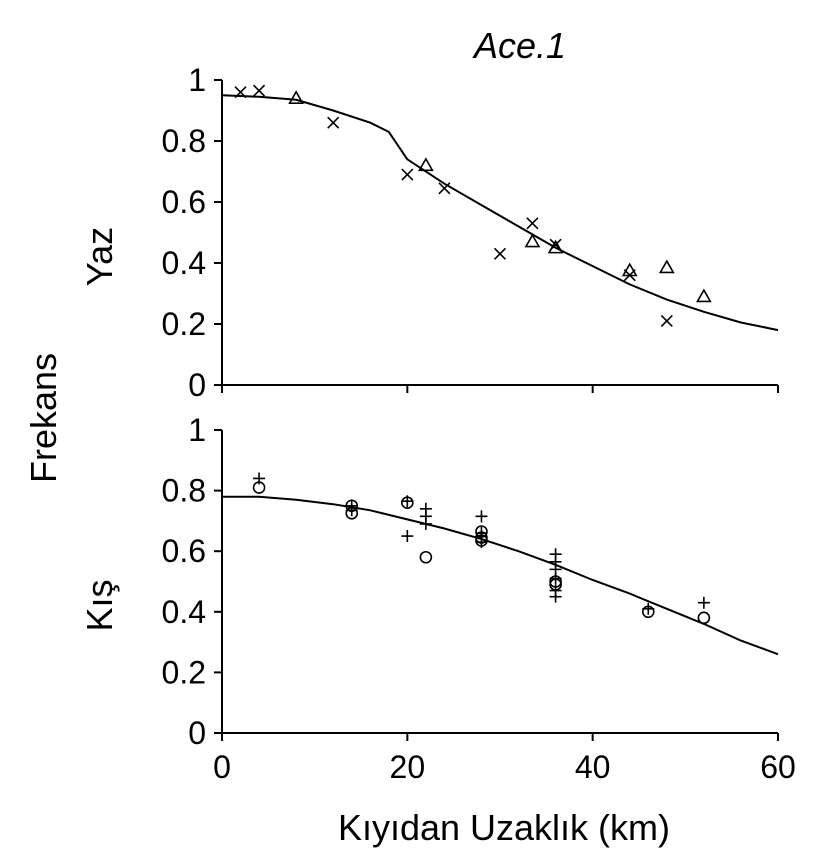 This screenshot has width=825, height=864. I want to click on x-tick-label: 40, so click(593, 767).